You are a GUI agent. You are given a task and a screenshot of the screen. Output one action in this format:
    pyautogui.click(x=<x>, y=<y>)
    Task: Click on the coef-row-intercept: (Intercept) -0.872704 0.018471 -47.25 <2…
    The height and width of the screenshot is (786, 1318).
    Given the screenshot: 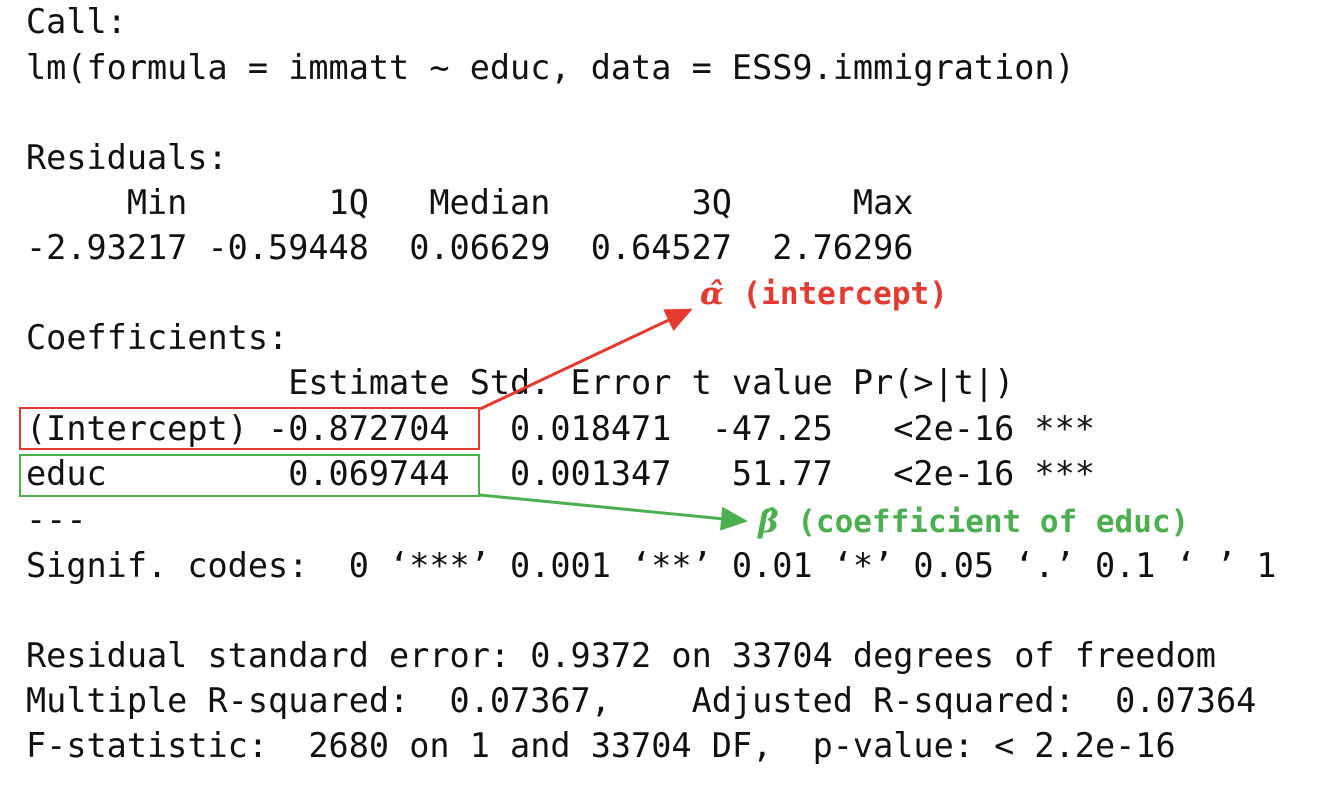 What is the action you would take?
    pyautogui.click(x=560, y=428)
    